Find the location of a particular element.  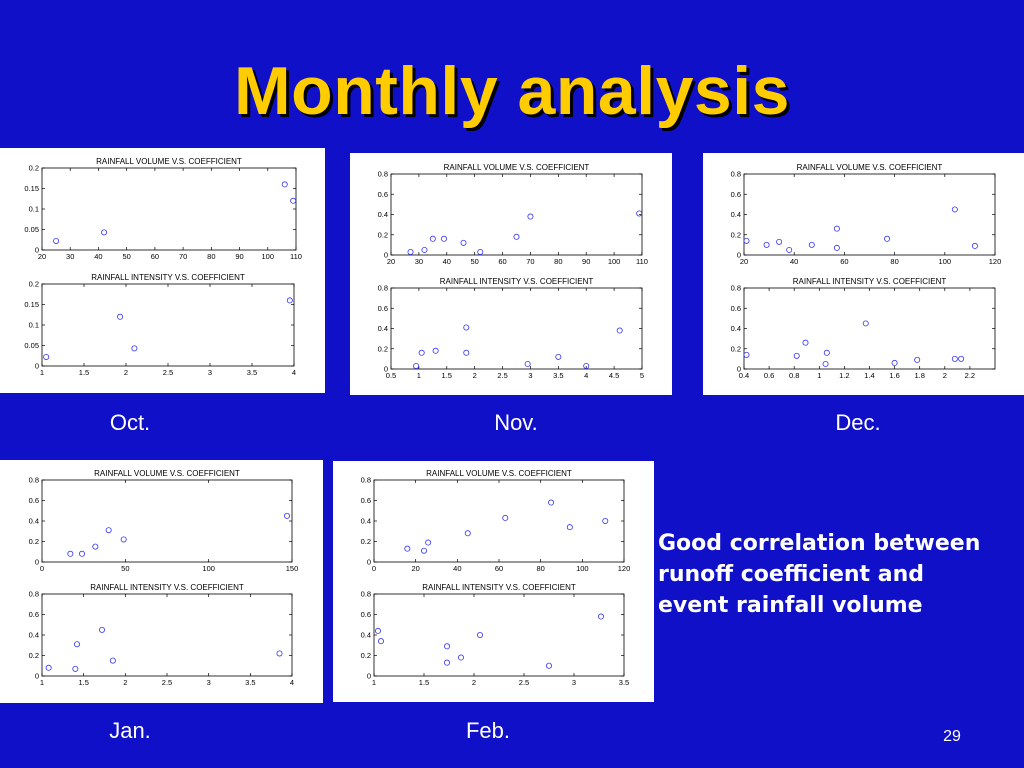

y-tick-label: 0.6 is located at coordinates (366, 500).